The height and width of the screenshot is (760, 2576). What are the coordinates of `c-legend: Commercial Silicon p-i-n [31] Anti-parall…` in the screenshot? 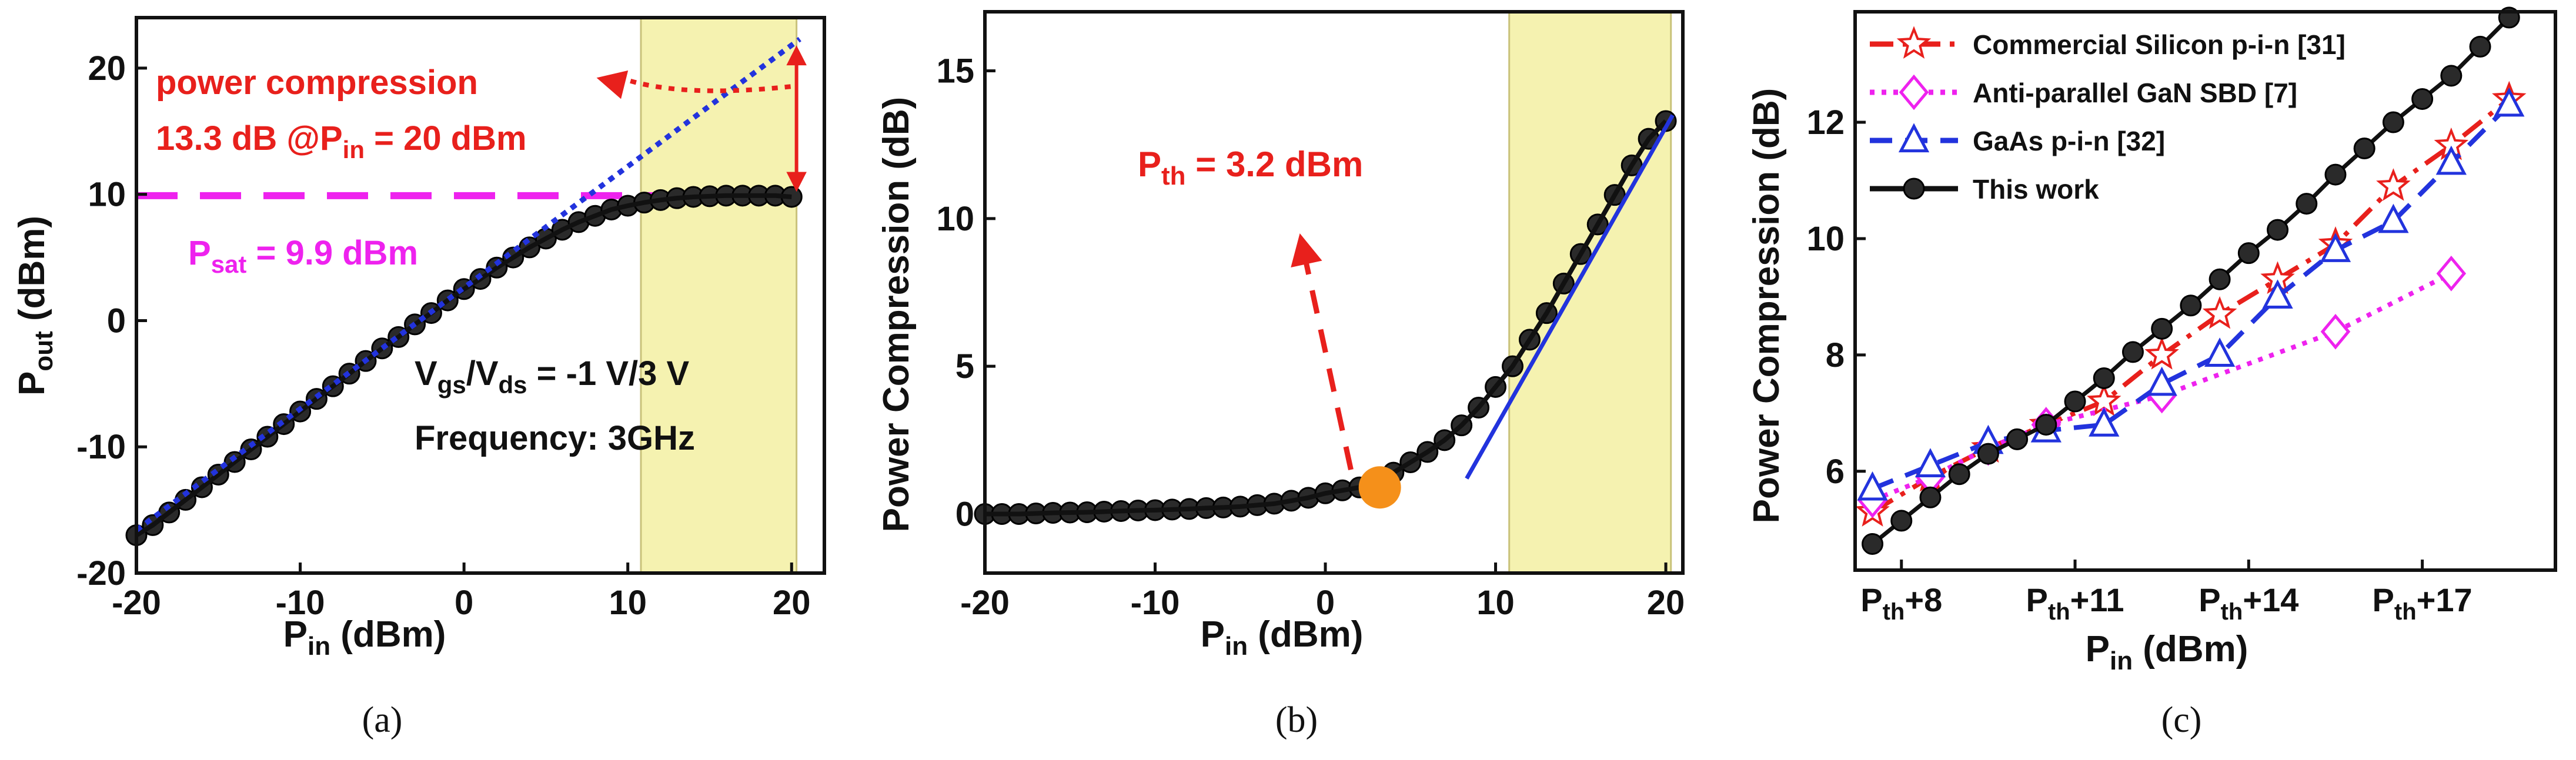 It's located at (2108, 116).